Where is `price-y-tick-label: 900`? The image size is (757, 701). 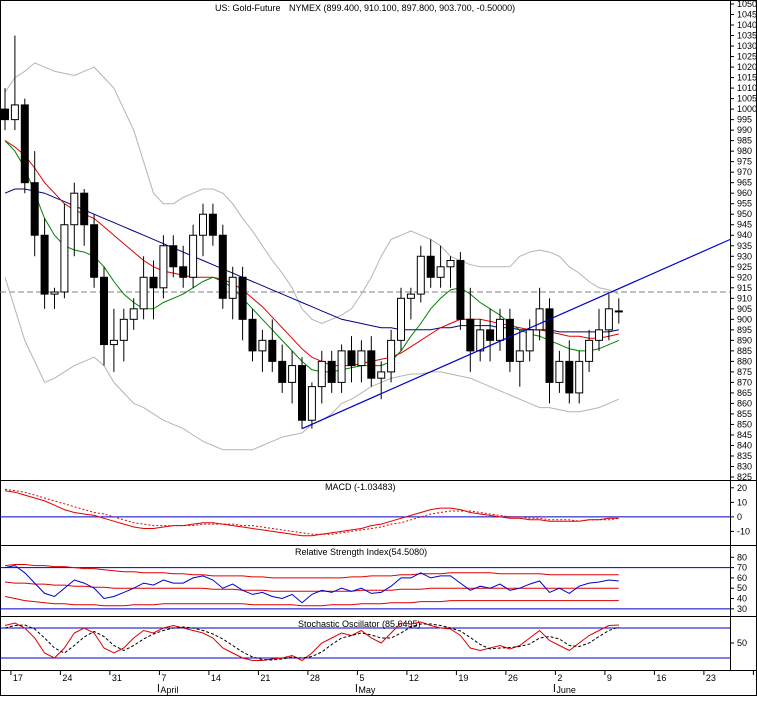 price-y-tick-label: 900 is located at coordinates (744, 319).